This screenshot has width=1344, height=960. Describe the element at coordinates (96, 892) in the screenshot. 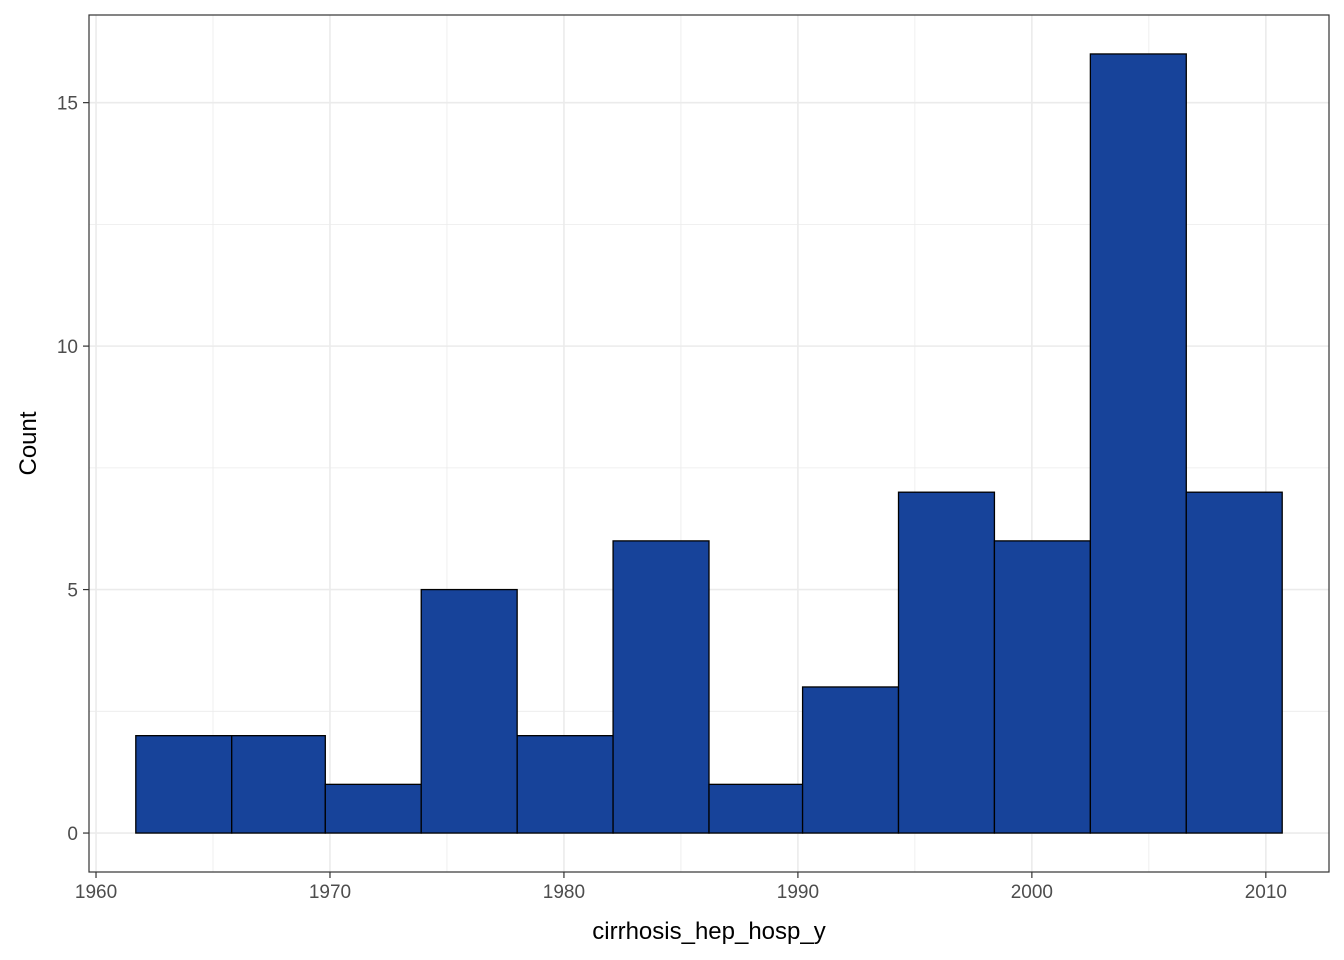

I see `x-tick-label: 1960` at that location.